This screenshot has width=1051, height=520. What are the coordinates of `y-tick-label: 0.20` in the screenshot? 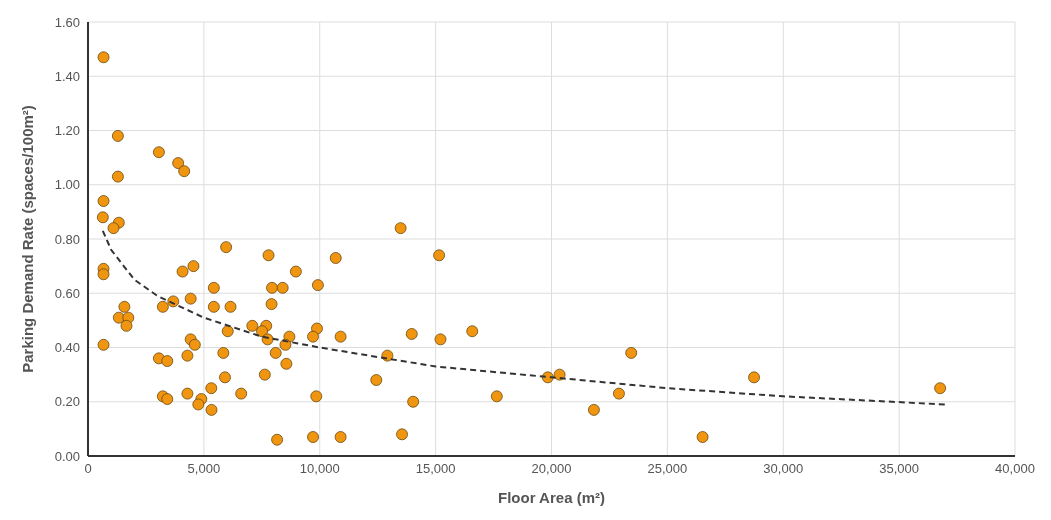 It's located at (67, 402).